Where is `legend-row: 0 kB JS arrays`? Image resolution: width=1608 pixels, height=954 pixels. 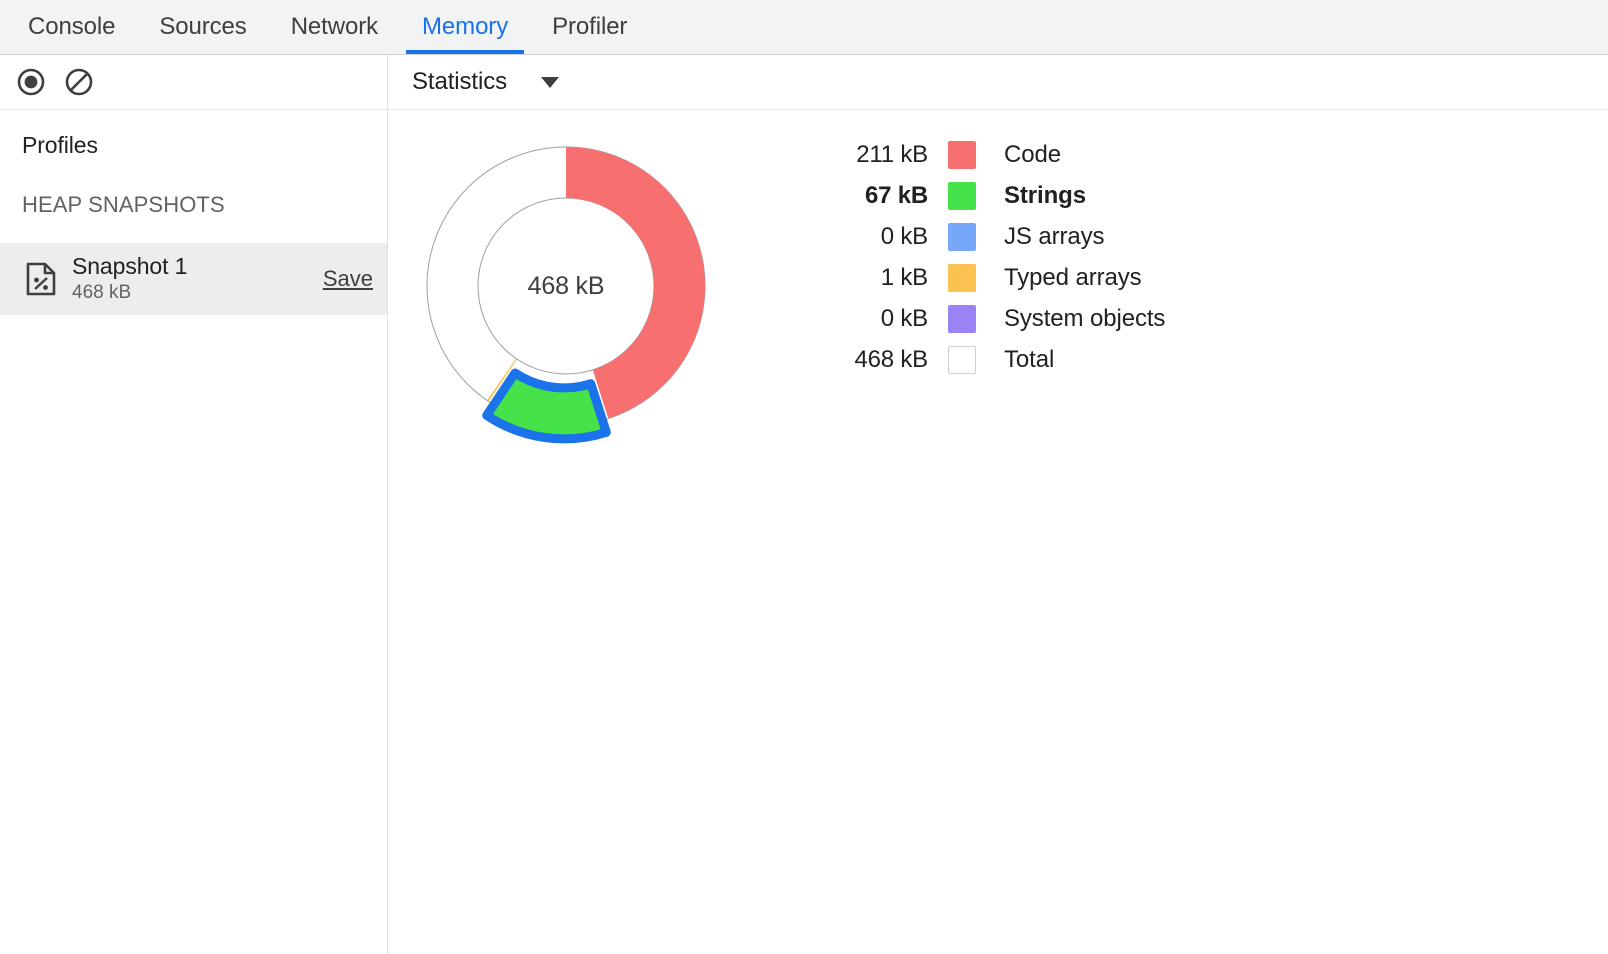 legend-row: 0 kB JS arrays is located at coordinates (1004, 236).